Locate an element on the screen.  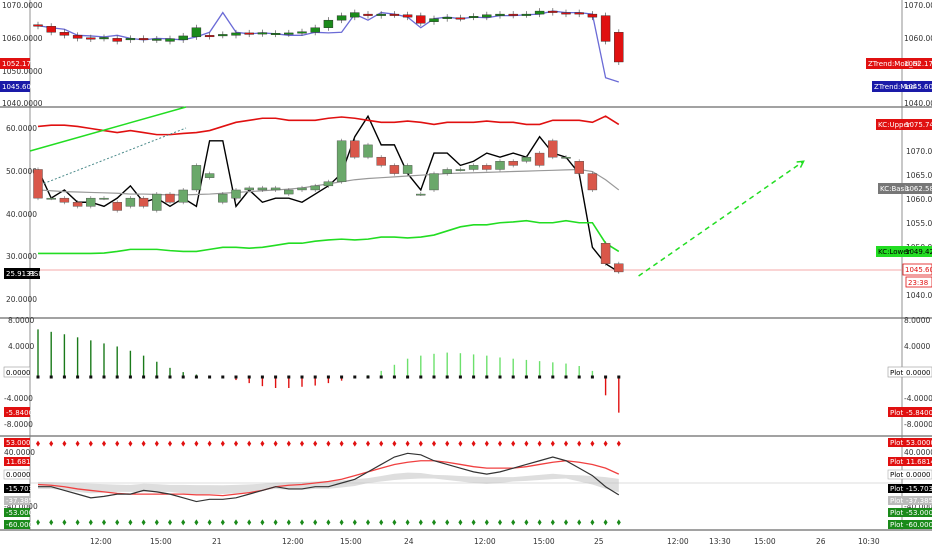
hist-tick: -4.0000 is located at coordinates (18, 398).